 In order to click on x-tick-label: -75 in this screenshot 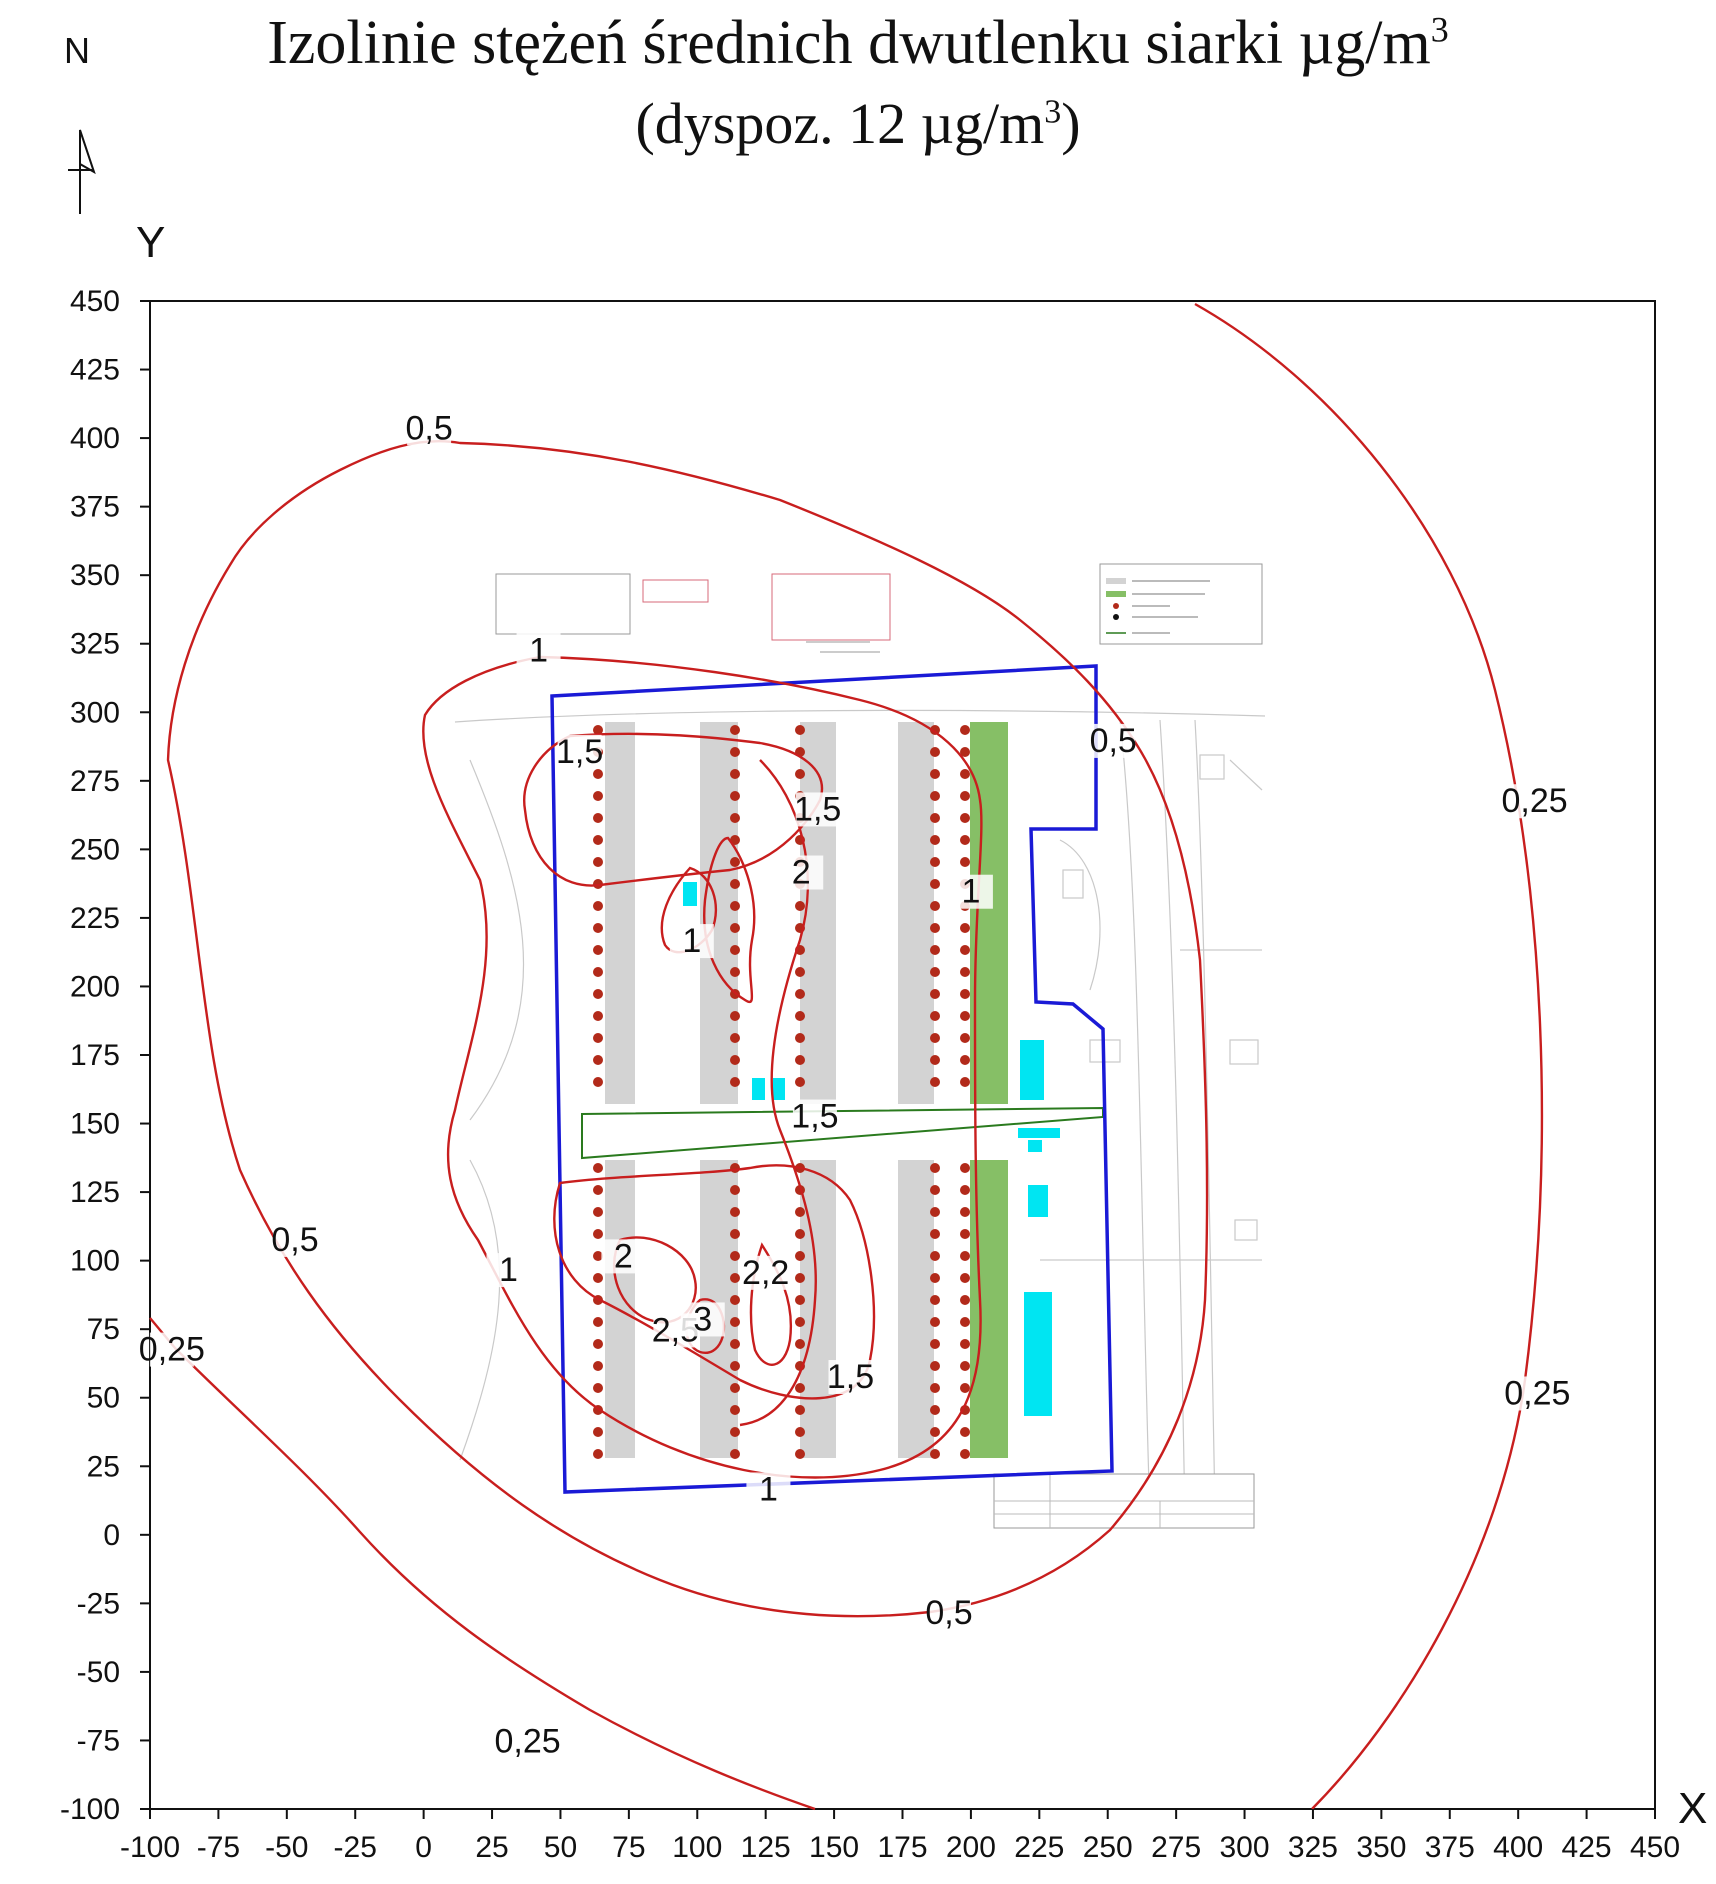, I will do `click(218, 1847)`.